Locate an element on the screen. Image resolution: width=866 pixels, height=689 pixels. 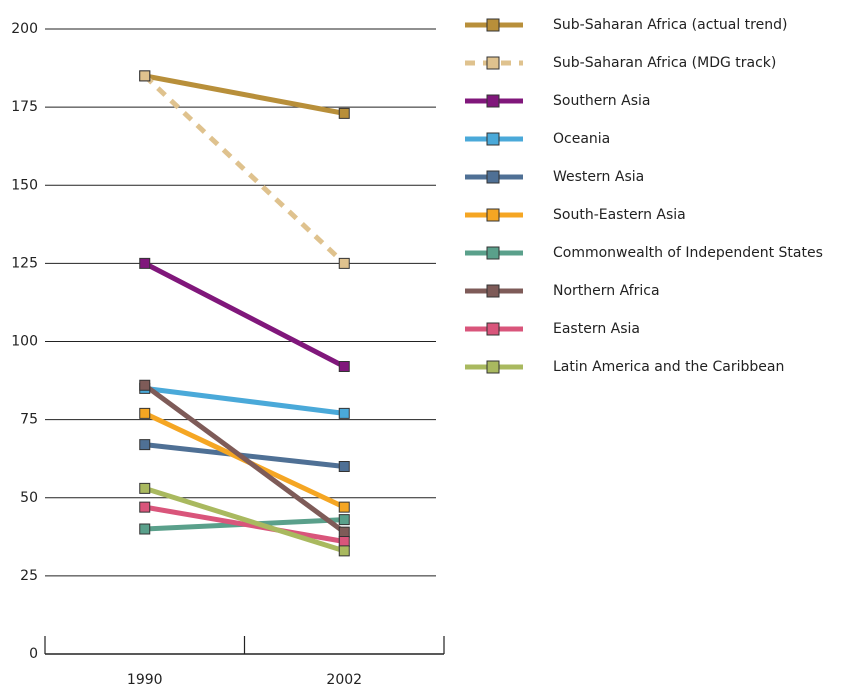
legend-label: Eastern Asia is located at coordinates (596, 329).